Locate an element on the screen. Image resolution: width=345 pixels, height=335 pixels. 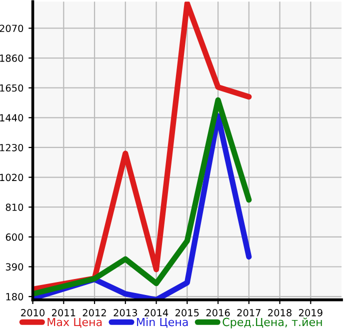
x-tick-label: 2011 is located at coordinates (64, 312).